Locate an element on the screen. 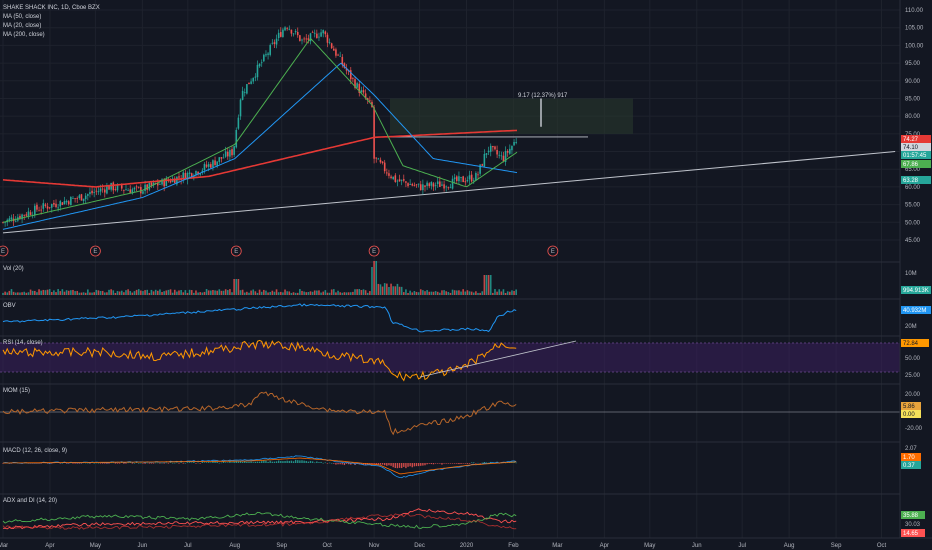 The image size is (932, 550). adx-pane: ADX and DI (14, 20) is located at coordinates (259, 514).